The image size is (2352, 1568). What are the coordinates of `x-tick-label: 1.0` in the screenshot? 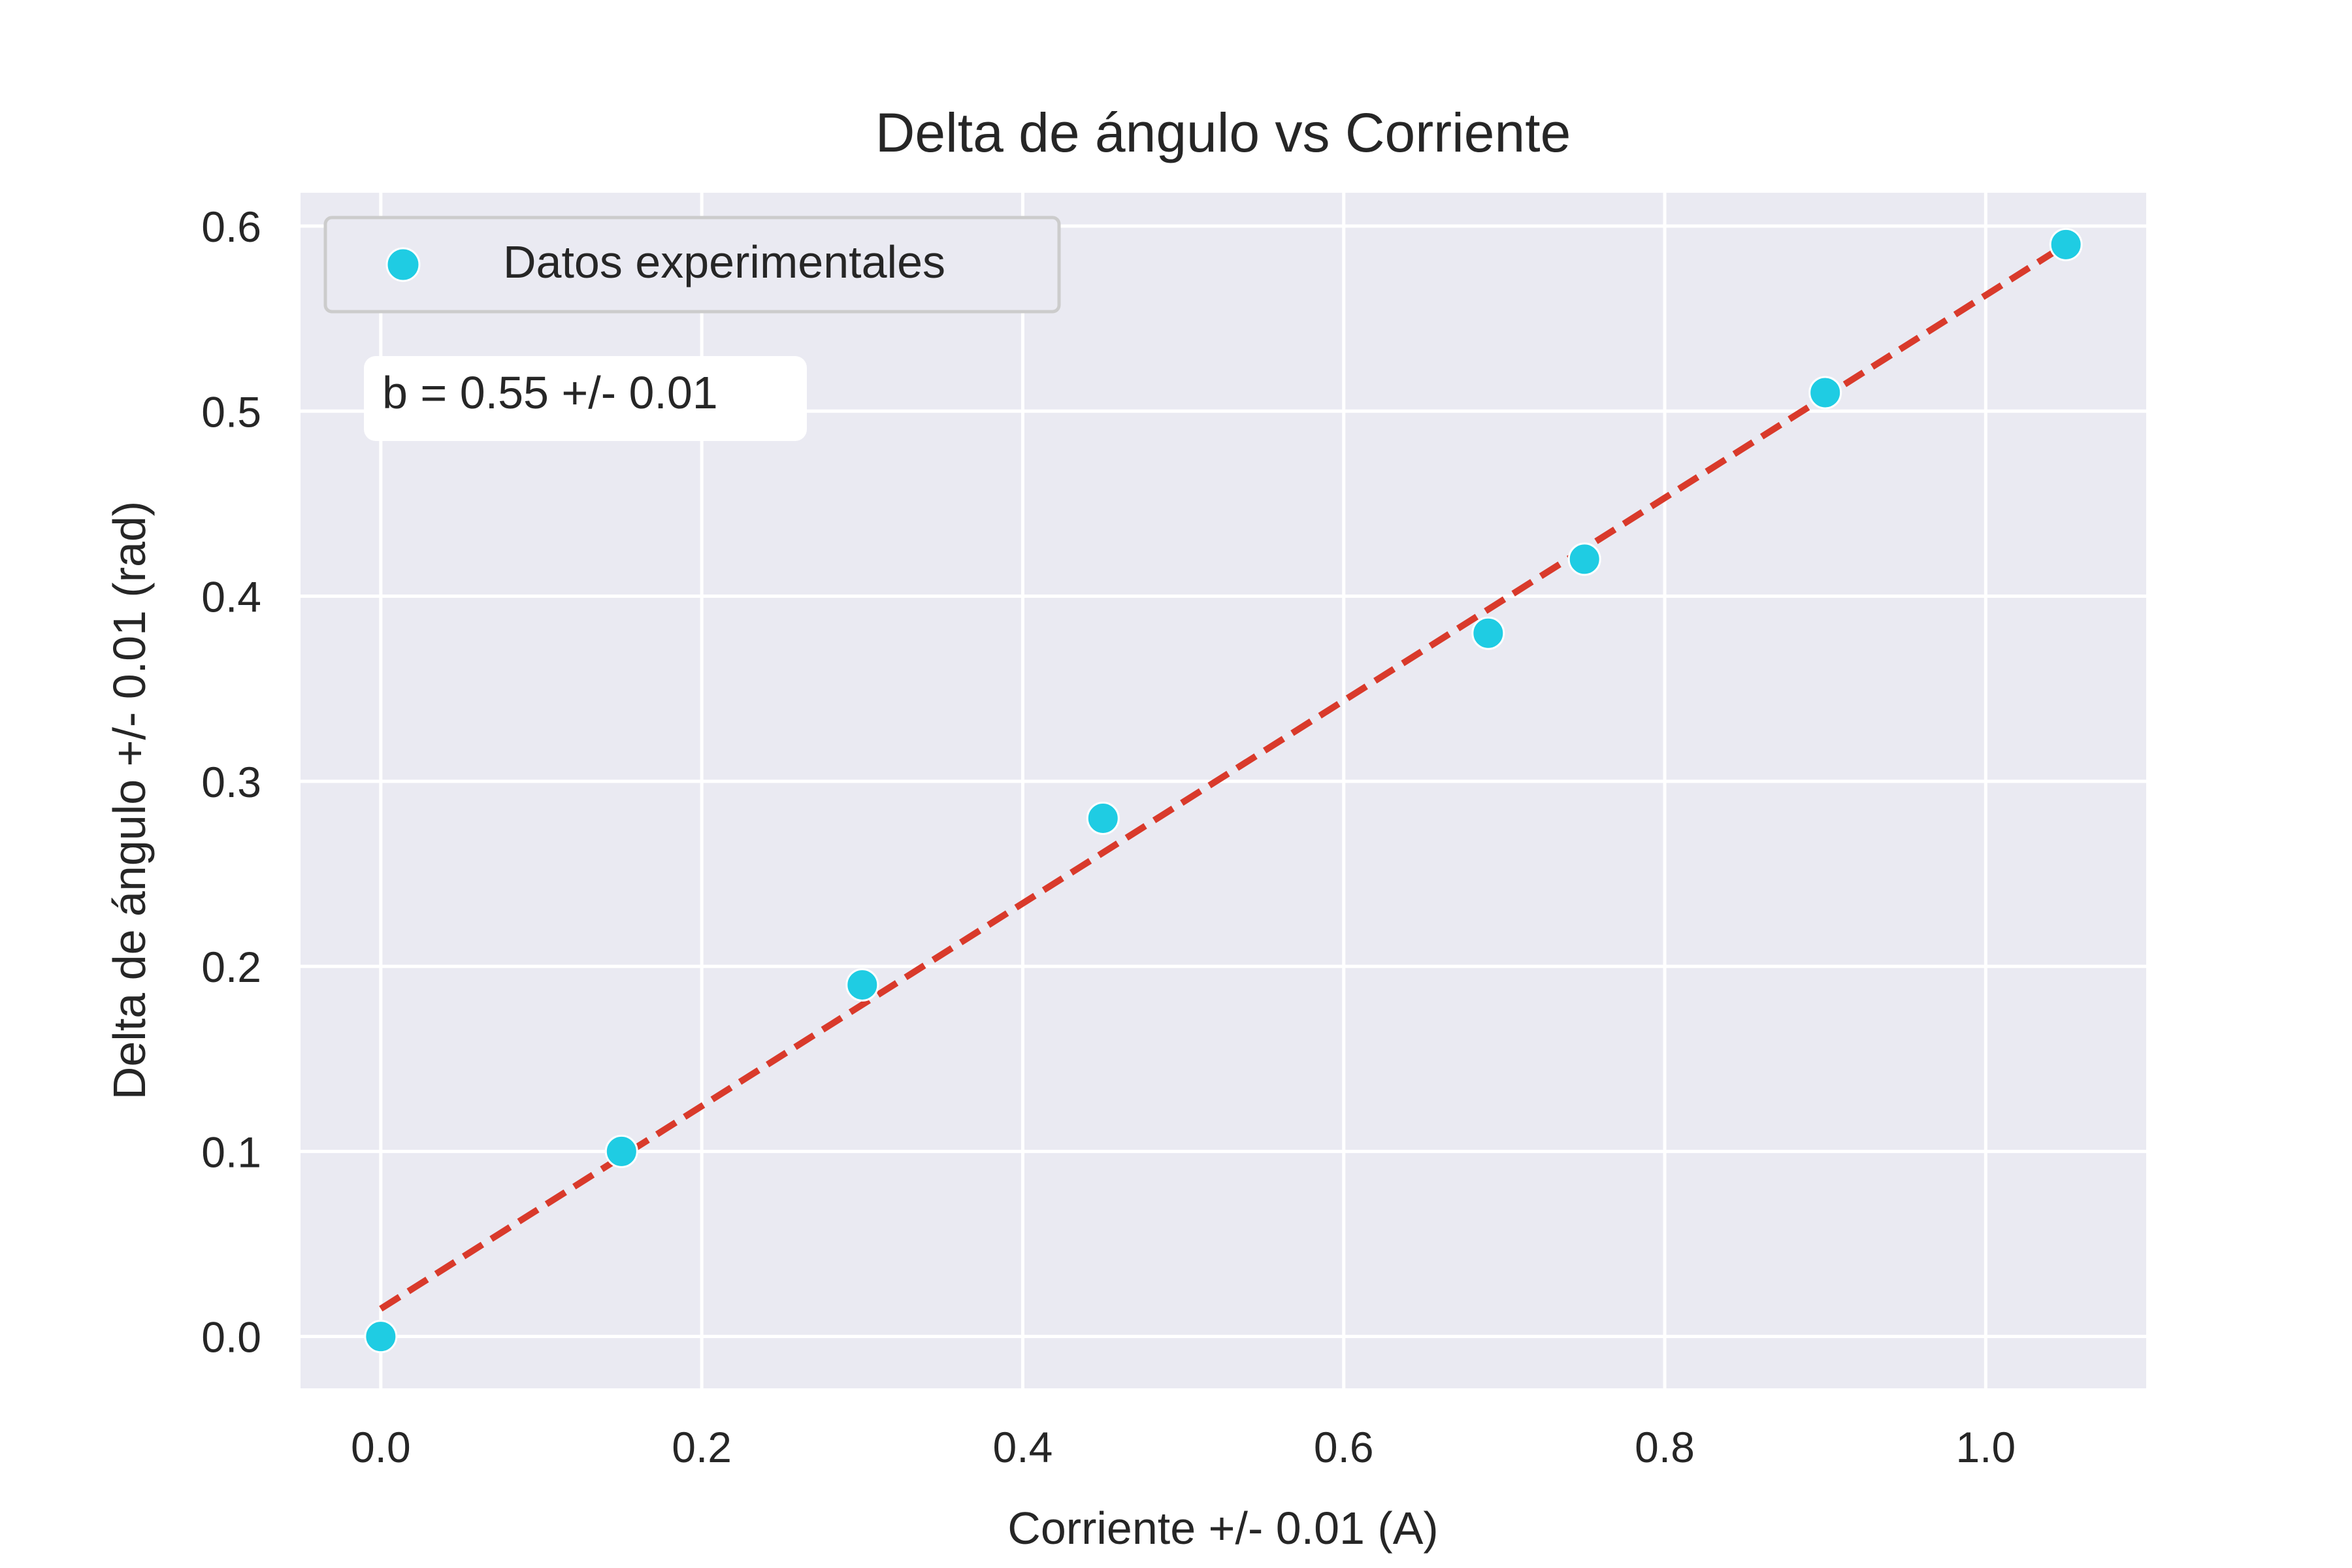 It's located at (1985, 1447).